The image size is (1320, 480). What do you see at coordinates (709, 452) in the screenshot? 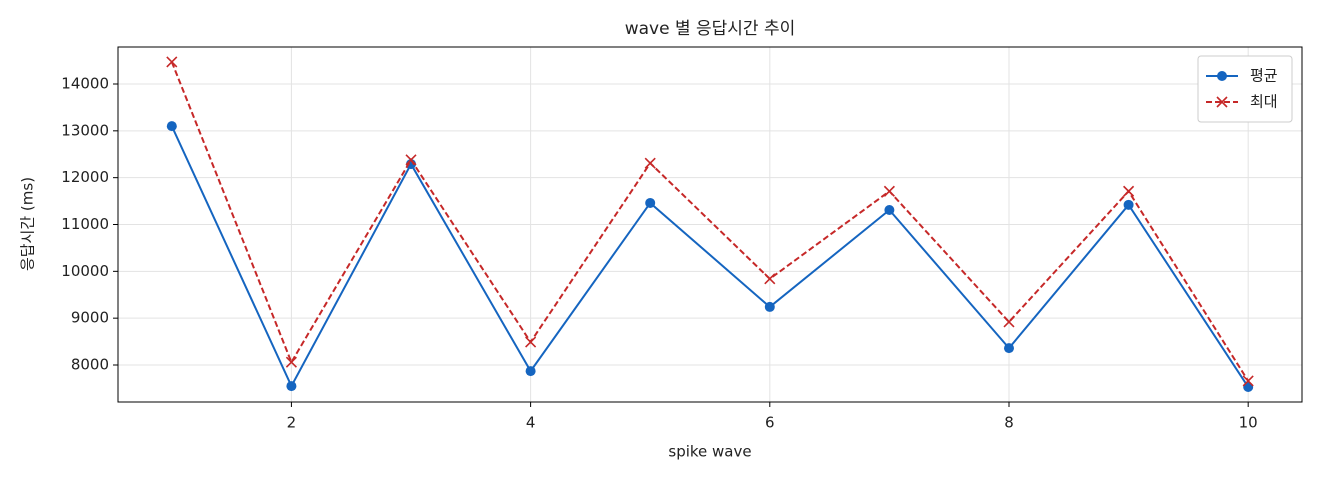
I see `x-axis-label: spike wave` at bounding box center [709, 452].